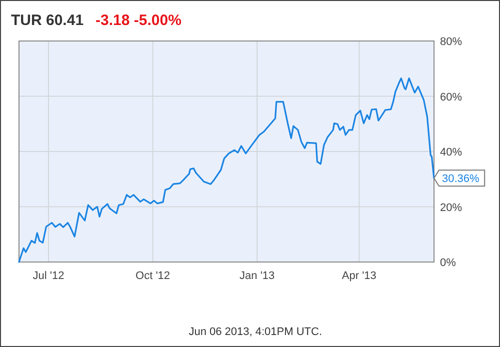  I want to click on chart-subtitle: -3.18 -5.00%, so click(139, 20).